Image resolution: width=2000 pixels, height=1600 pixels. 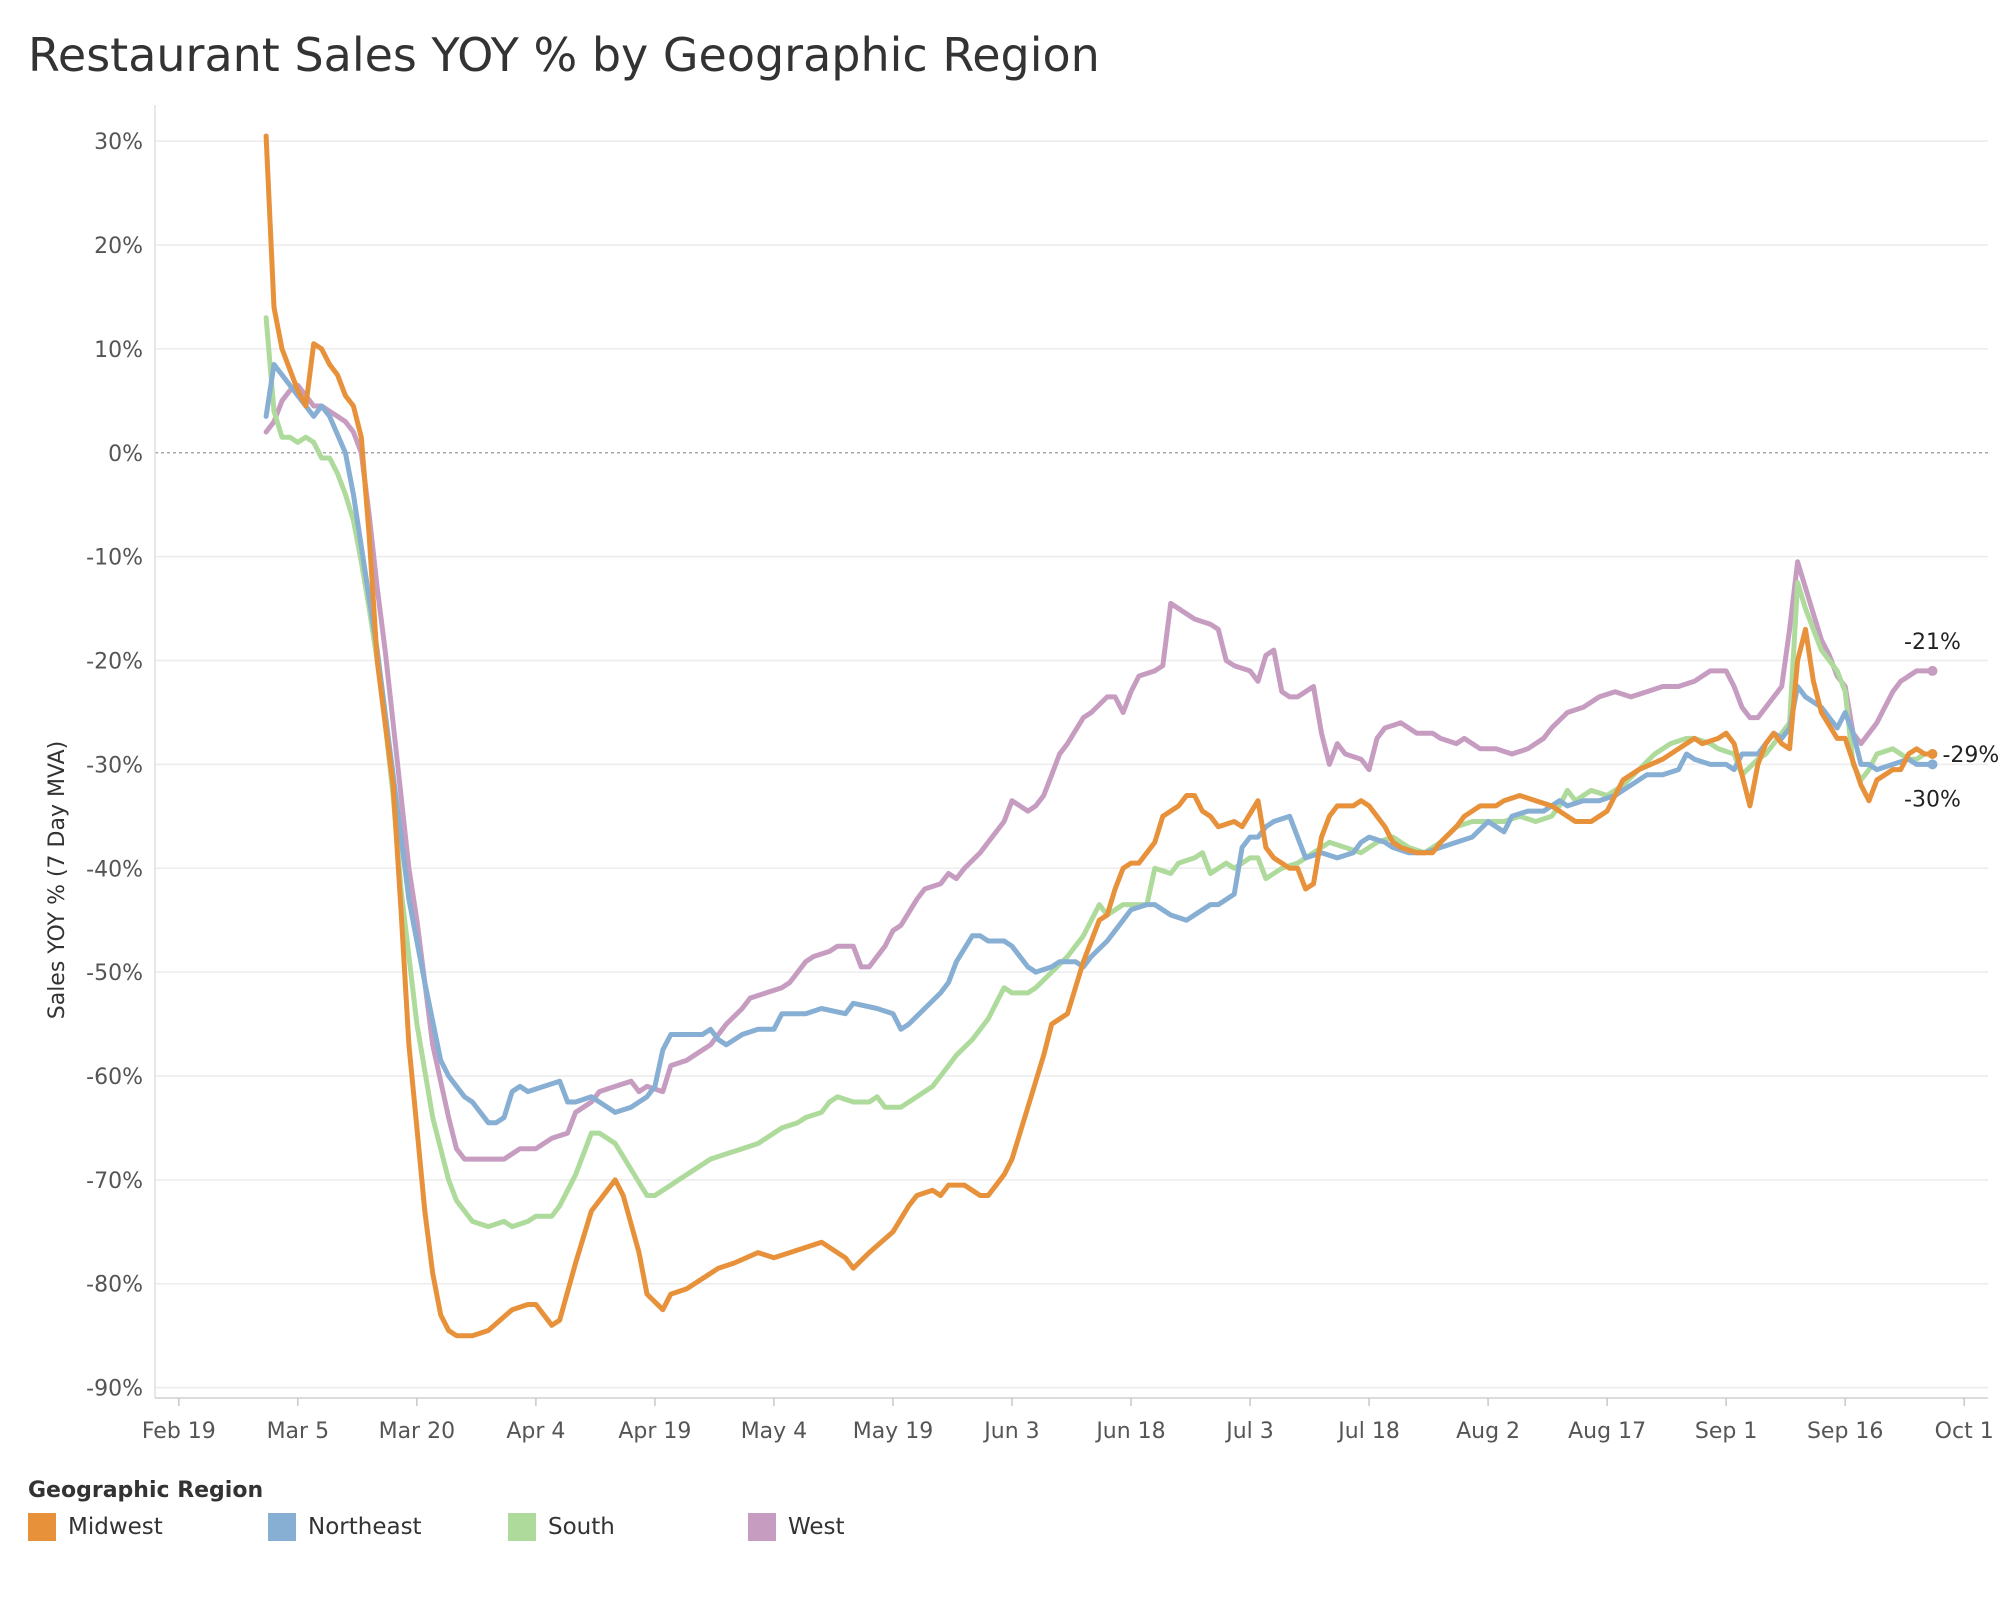 I want to click on end-labels: -29% -30% -21%, so click(x=1951, y=721).